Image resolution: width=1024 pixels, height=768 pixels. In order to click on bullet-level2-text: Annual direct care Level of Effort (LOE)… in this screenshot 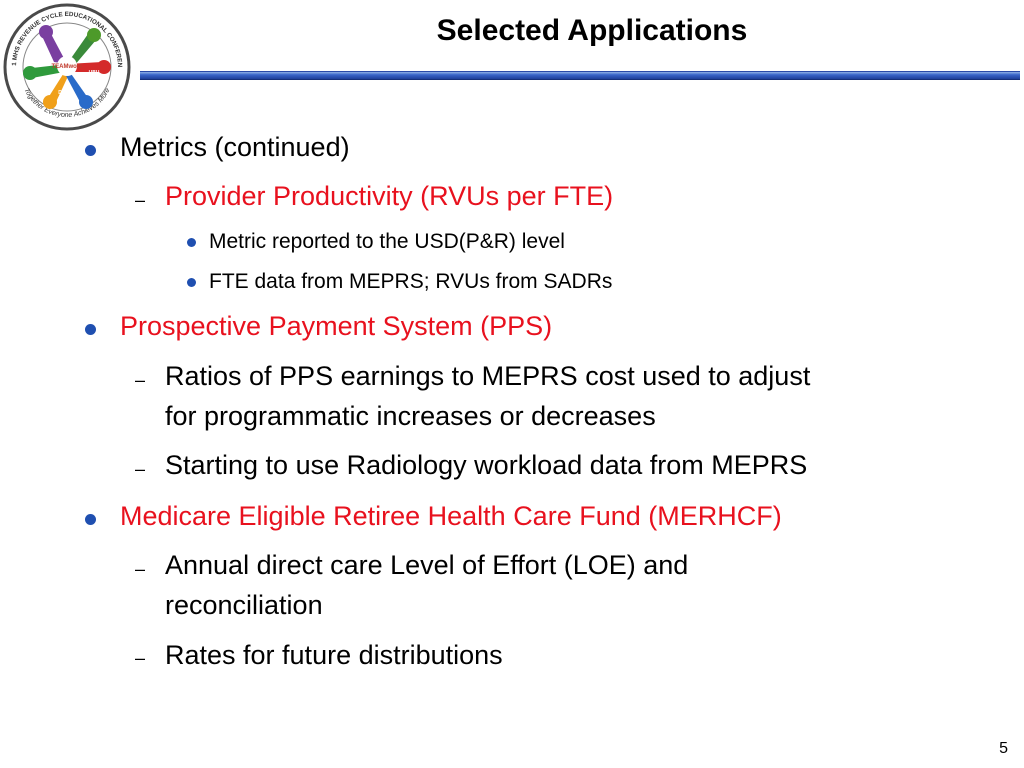, I will do `click(427, 565)`.